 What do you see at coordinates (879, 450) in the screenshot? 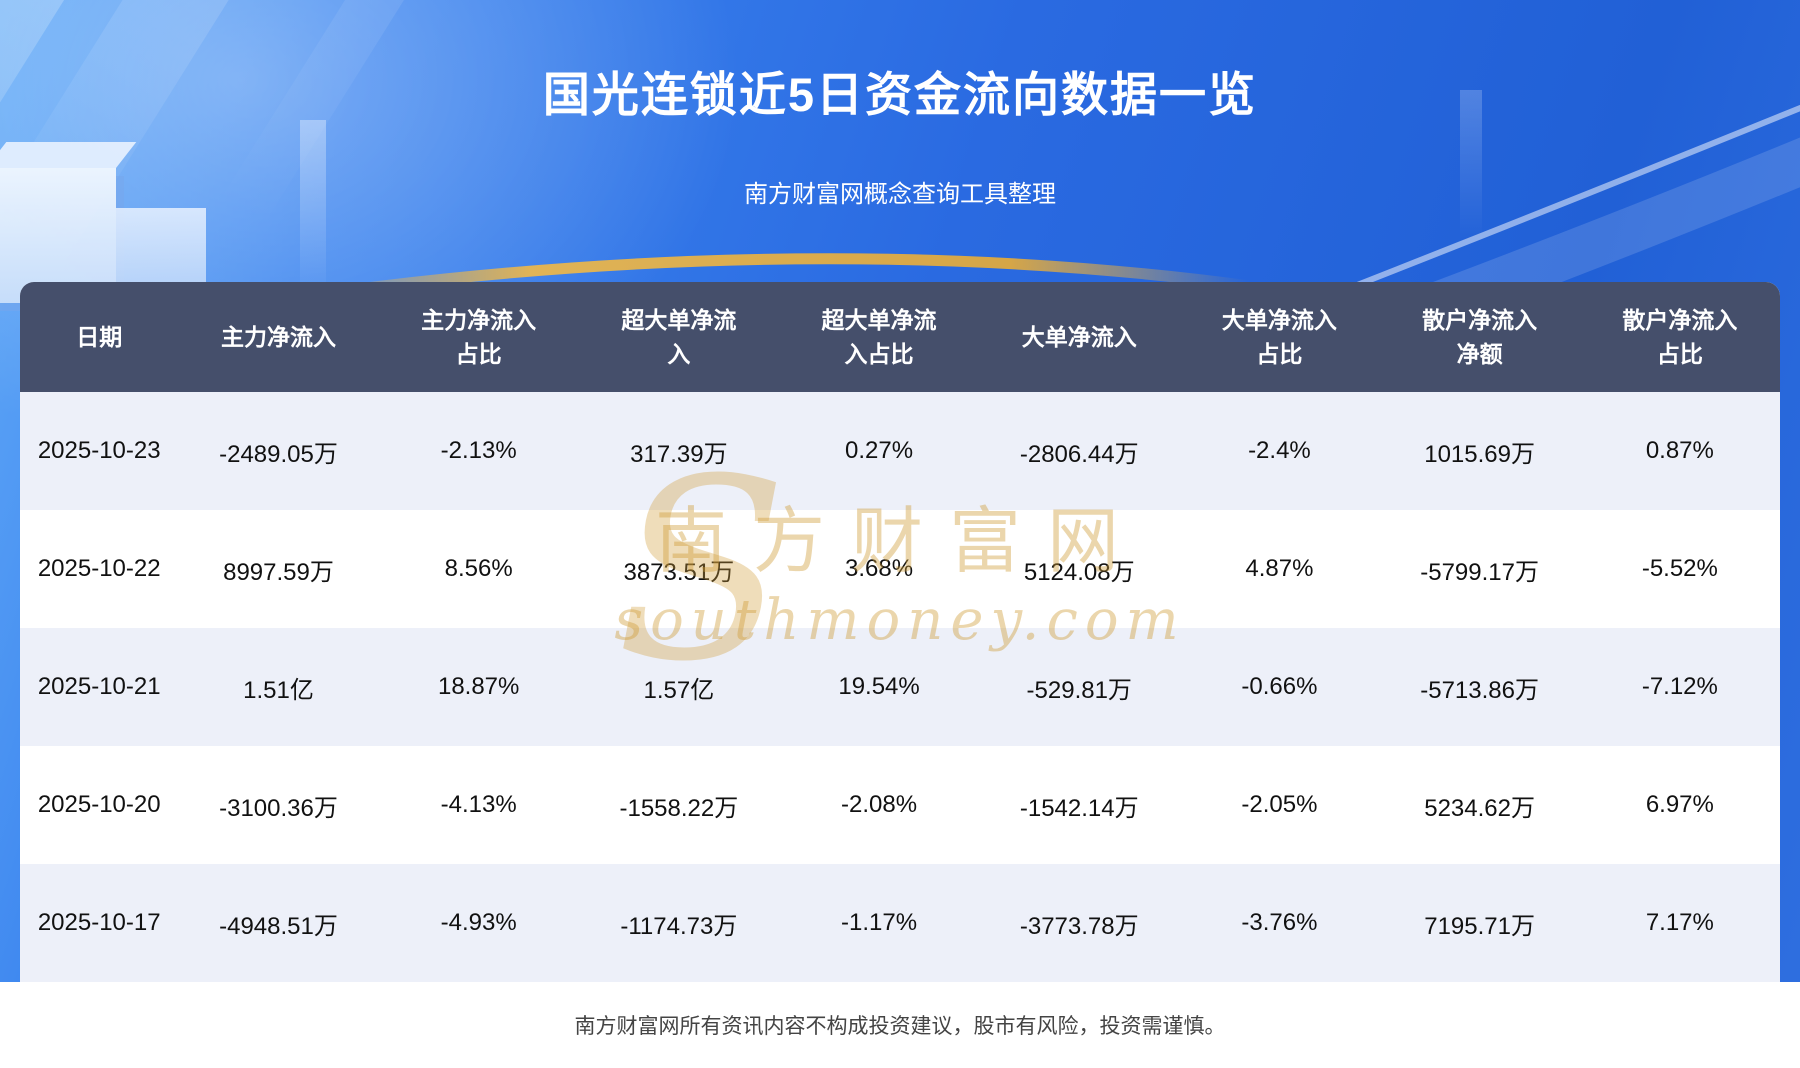
I see `value-cell: 0.27%` at bounding box center [879, 450].